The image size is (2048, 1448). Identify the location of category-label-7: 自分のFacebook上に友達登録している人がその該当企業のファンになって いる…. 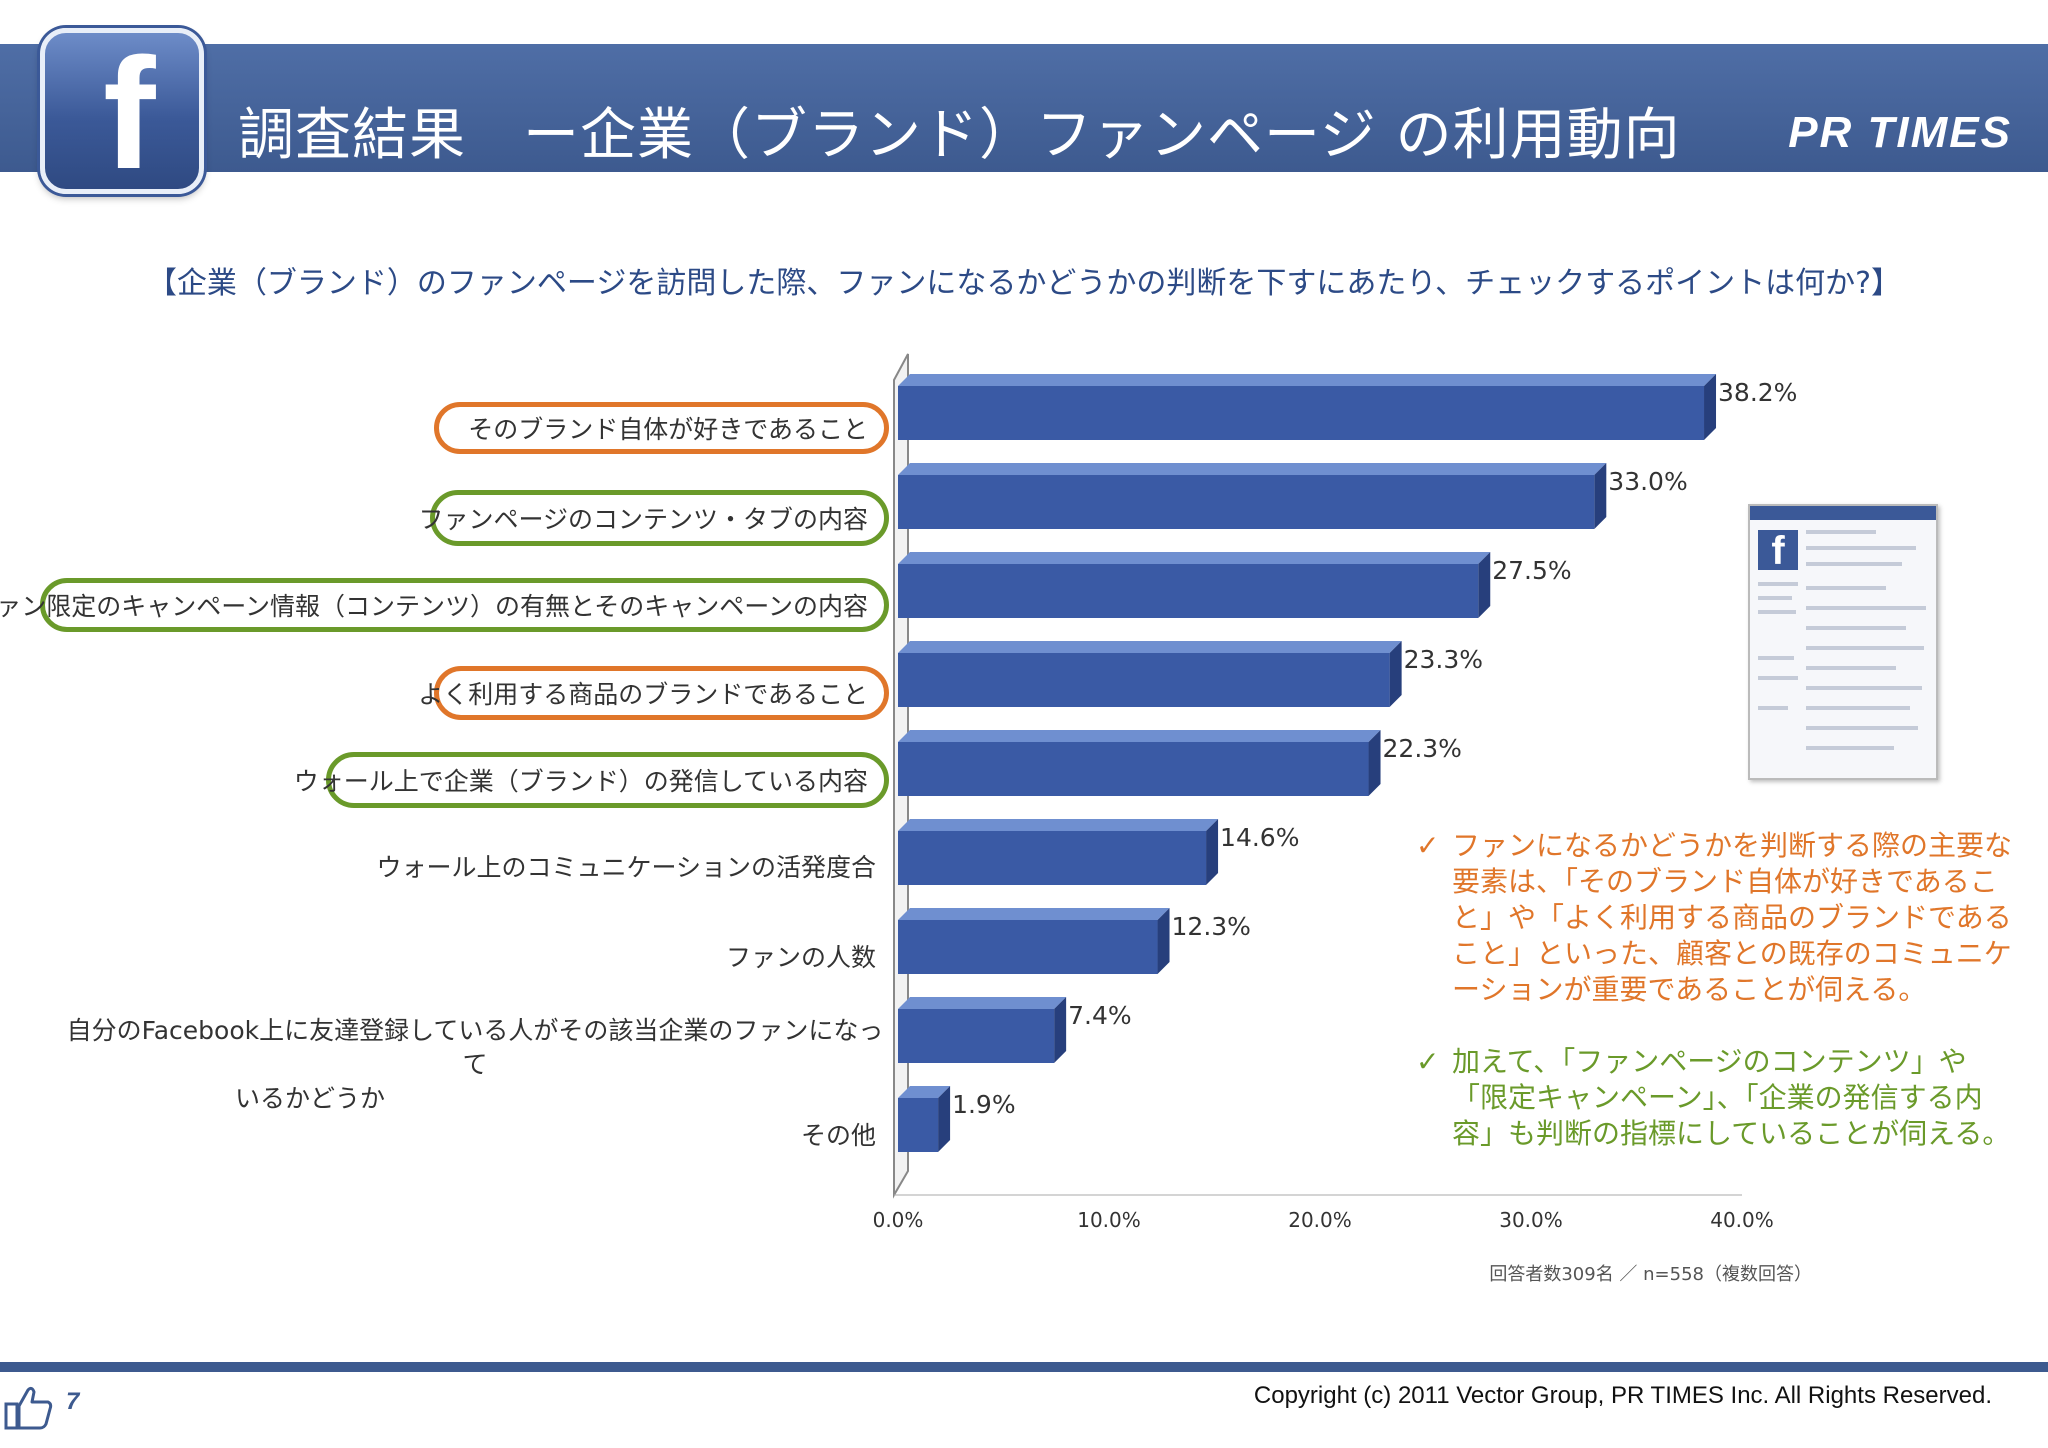
(475, 1065).